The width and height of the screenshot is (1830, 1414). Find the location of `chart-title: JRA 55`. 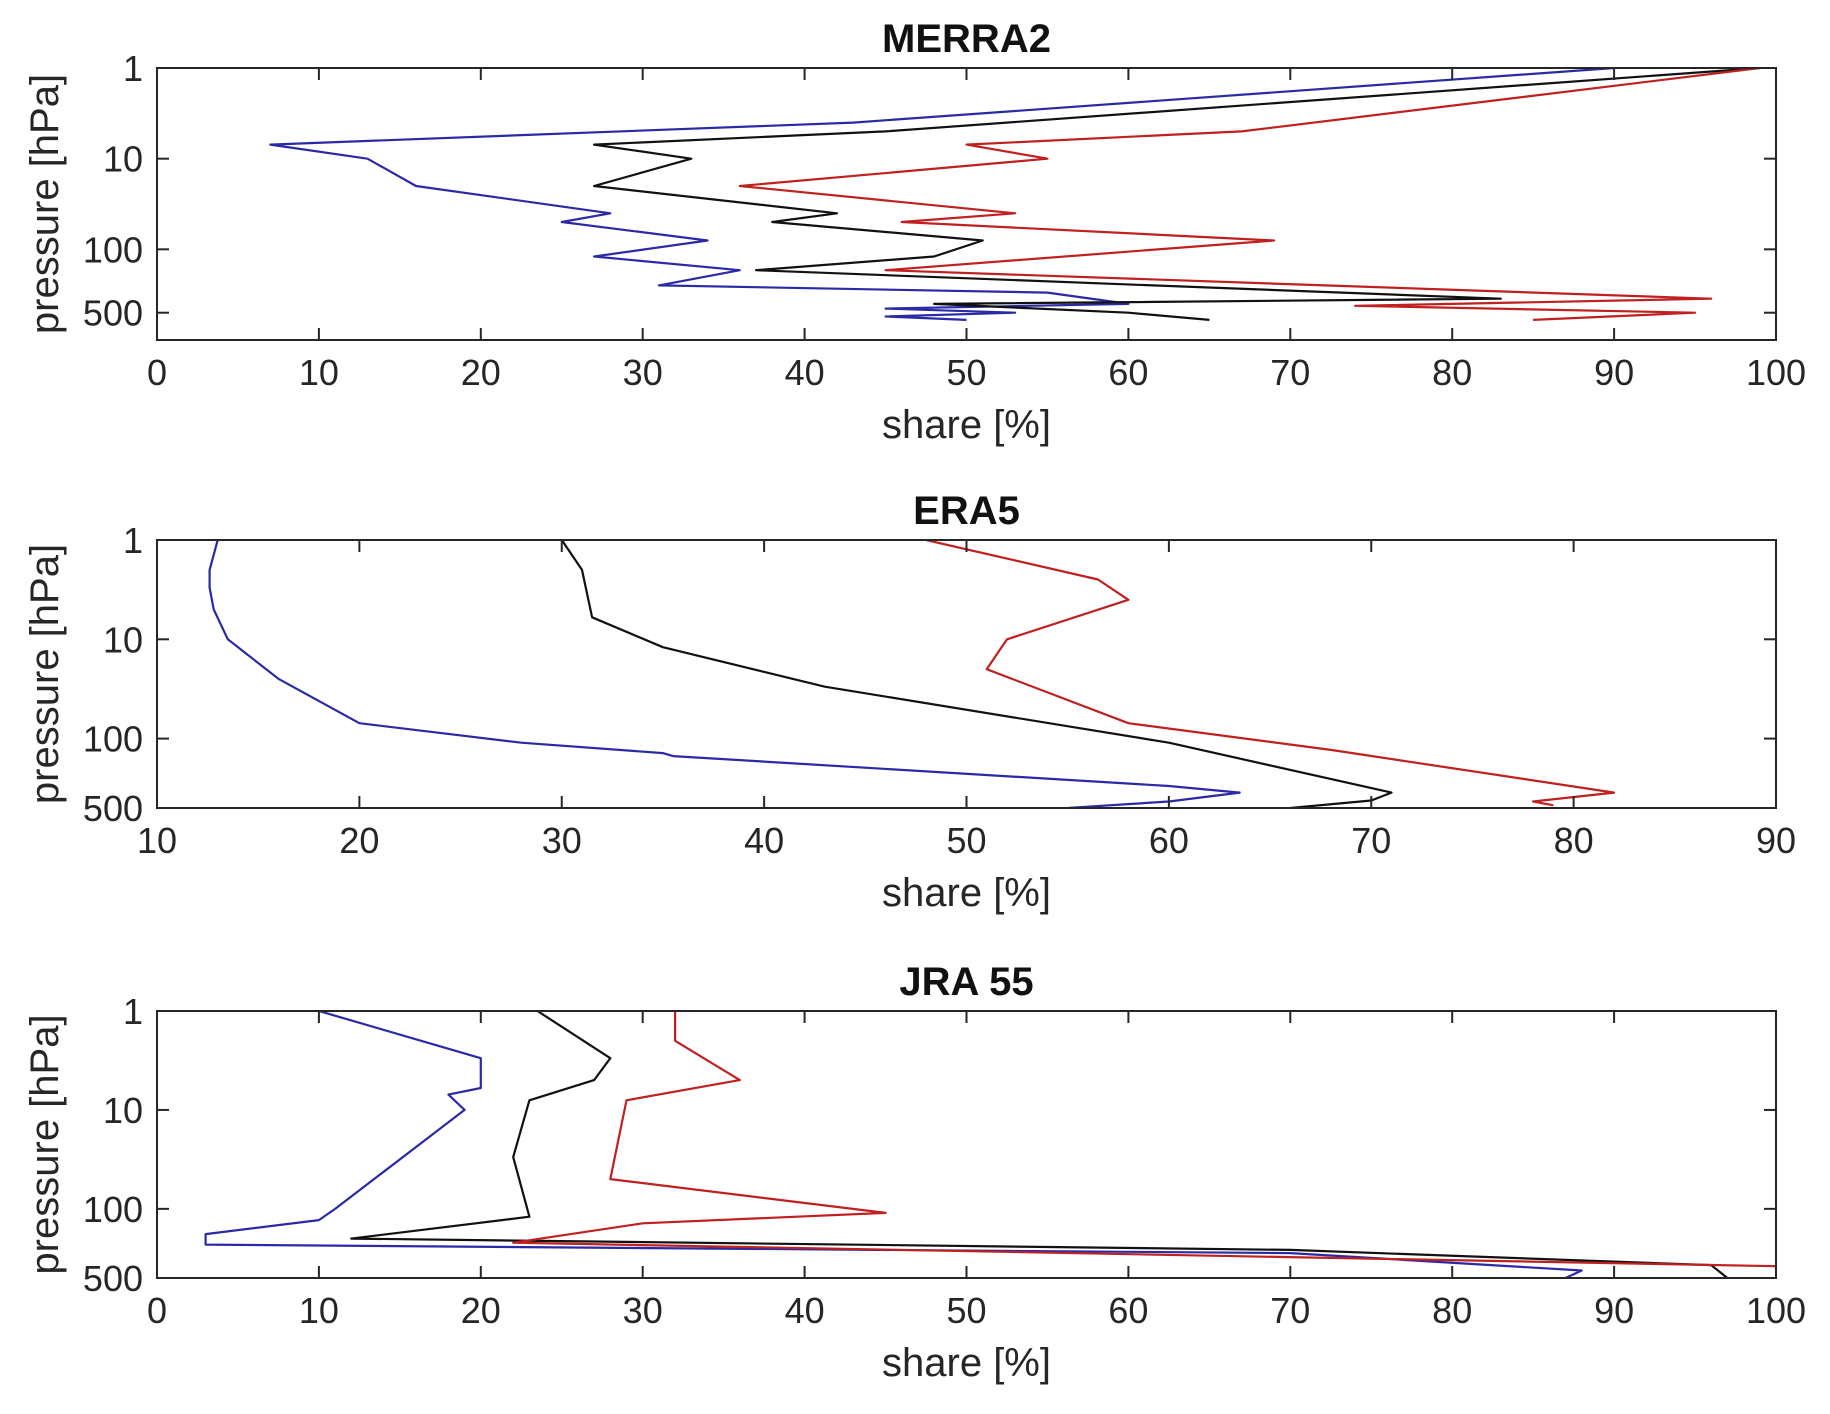

chart-title: JRA 55 is located at coordinates (966, 982).